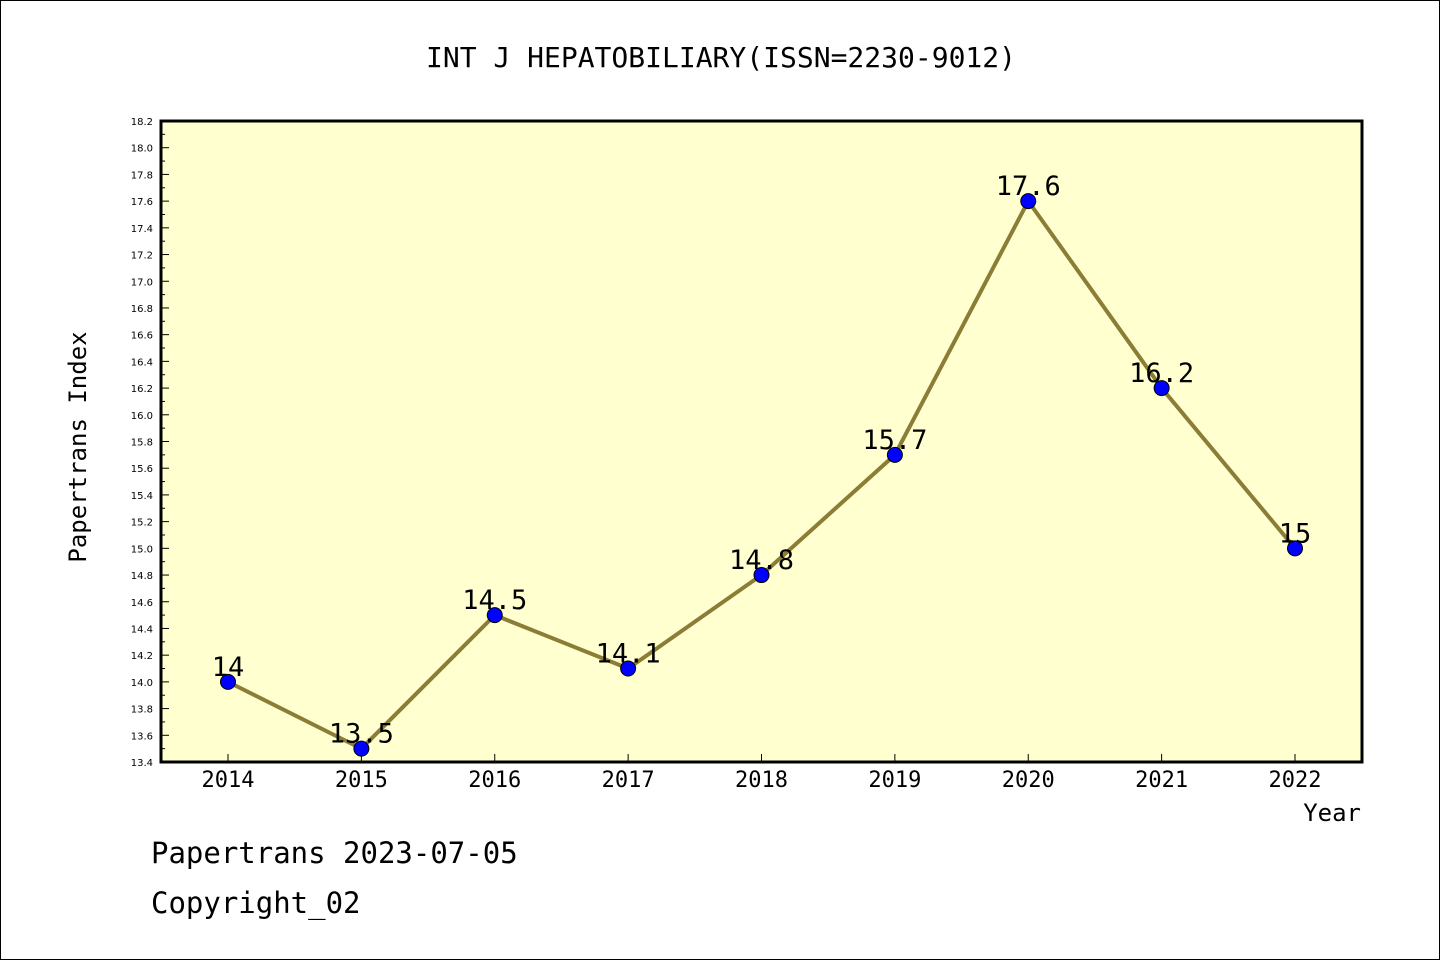 The width and height of the screenshot is (1440, 961). What do you see at coordinates (142, 763) in the screenshot?
I see `y-tick-label: 13.4` at bounding box center [142, 763].